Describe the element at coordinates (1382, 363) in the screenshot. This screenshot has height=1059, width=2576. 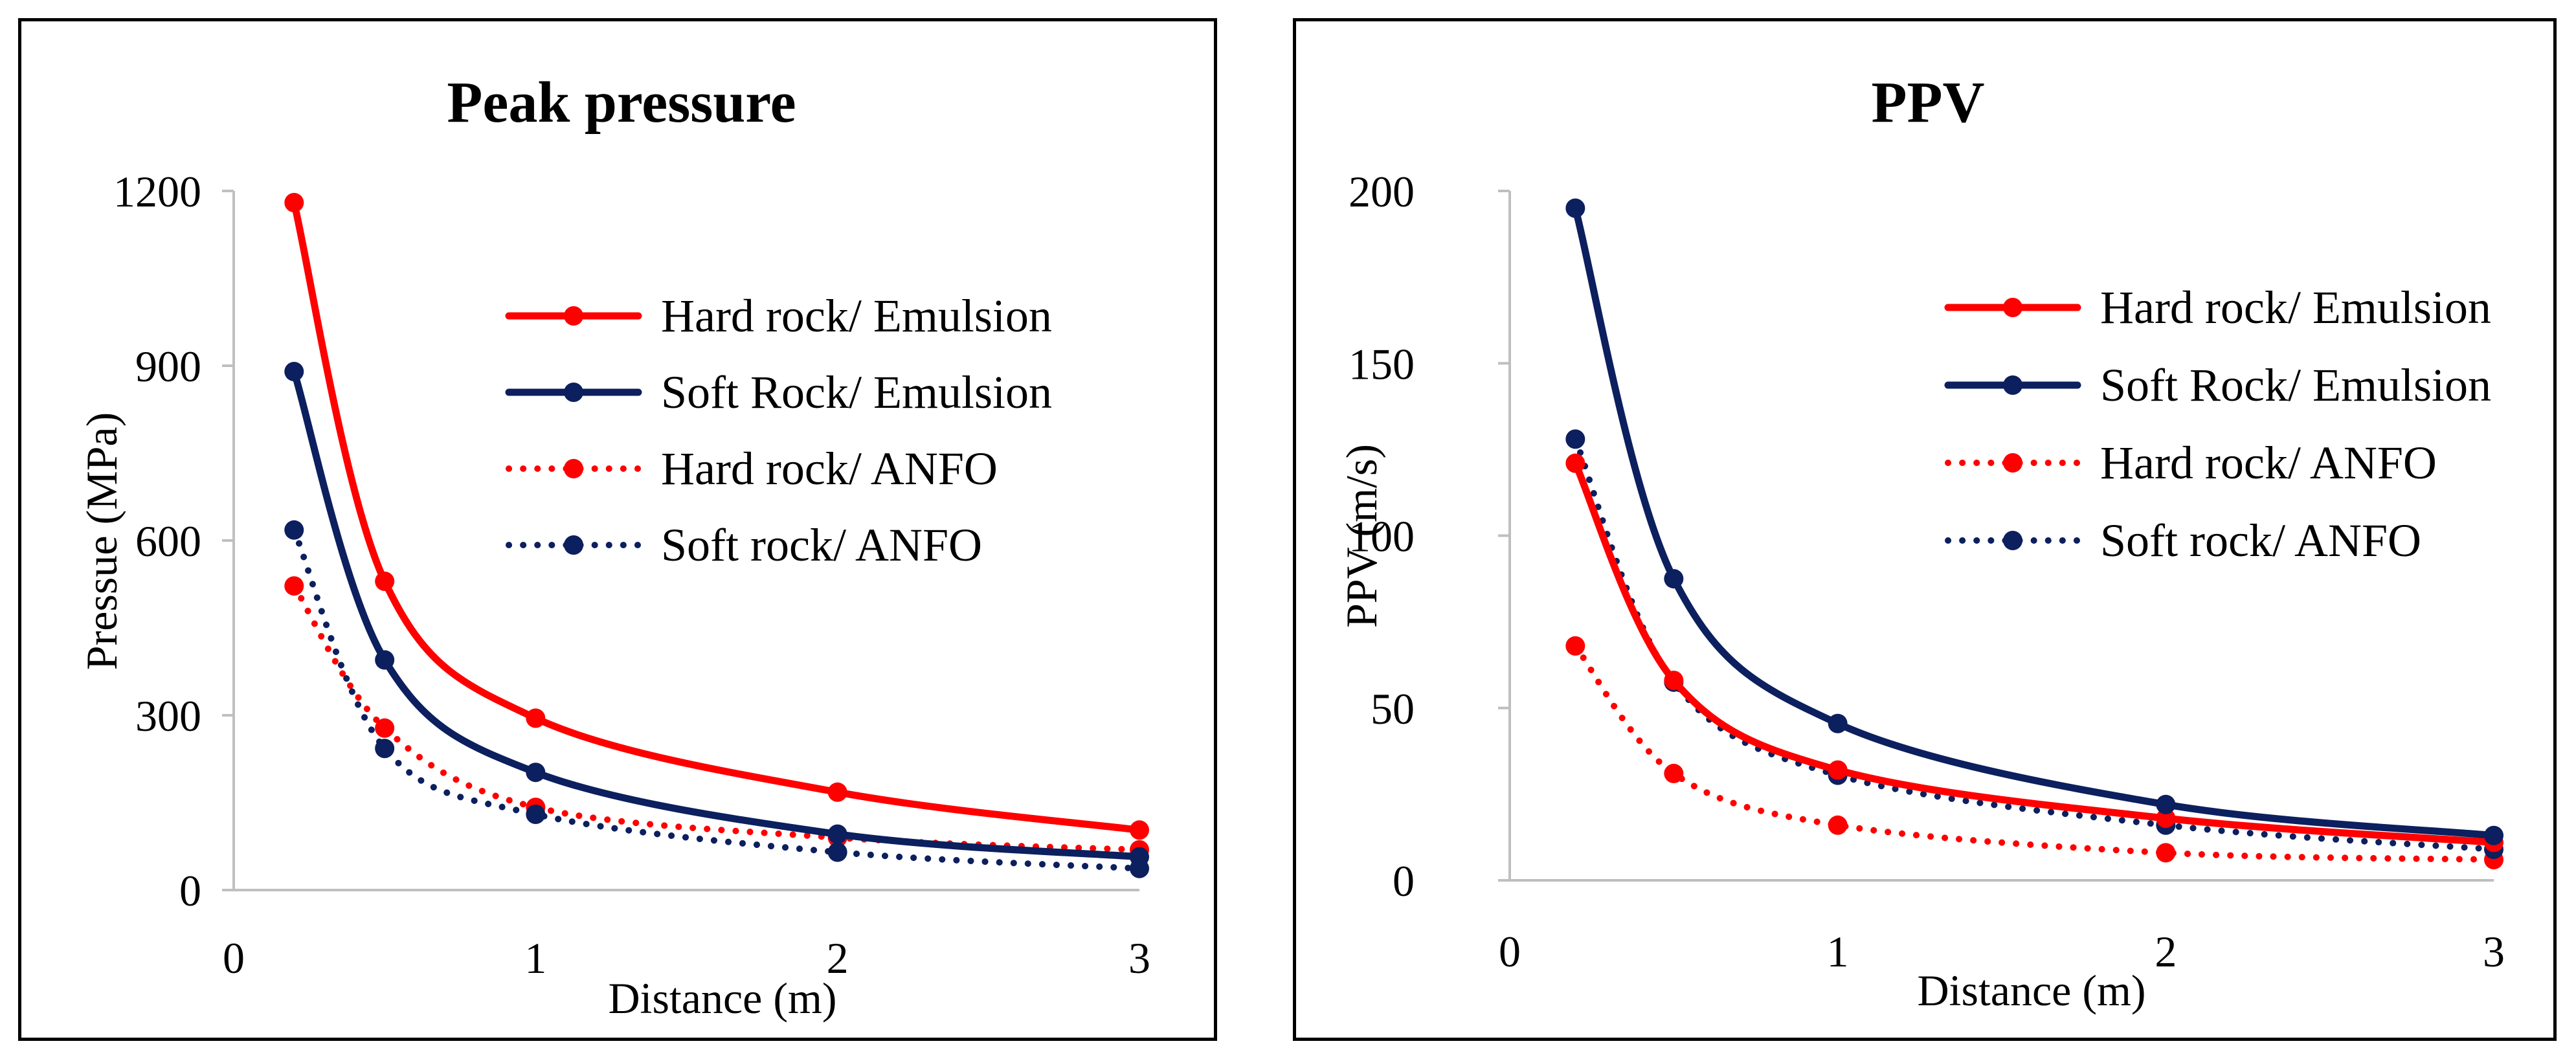
I see `y-tick-label: 150` at that location.